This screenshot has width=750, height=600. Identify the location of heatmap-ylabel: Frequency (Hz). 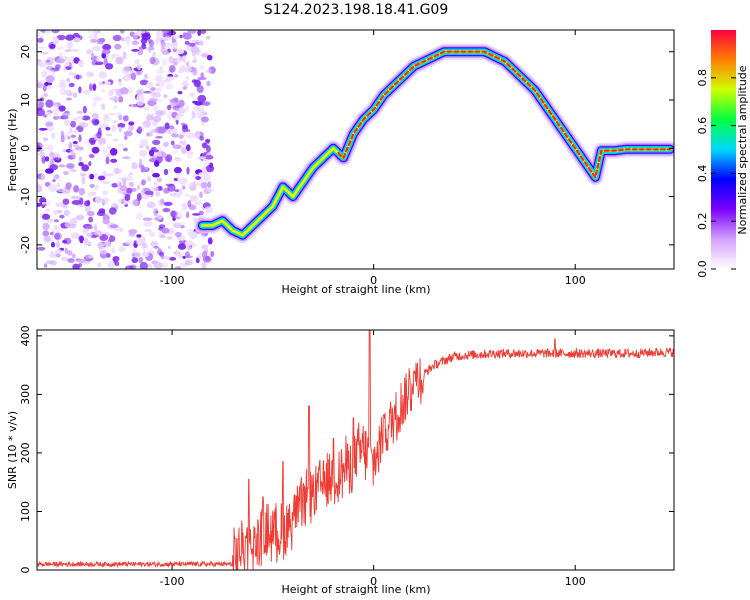
(12, 150).